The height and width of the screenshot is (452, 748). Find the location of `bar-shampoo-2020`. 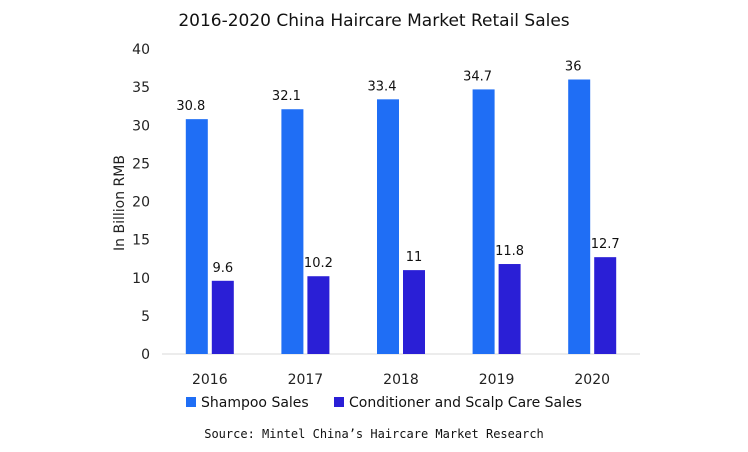

bar-shampoo-2020 is located at coordinates (579, 216).